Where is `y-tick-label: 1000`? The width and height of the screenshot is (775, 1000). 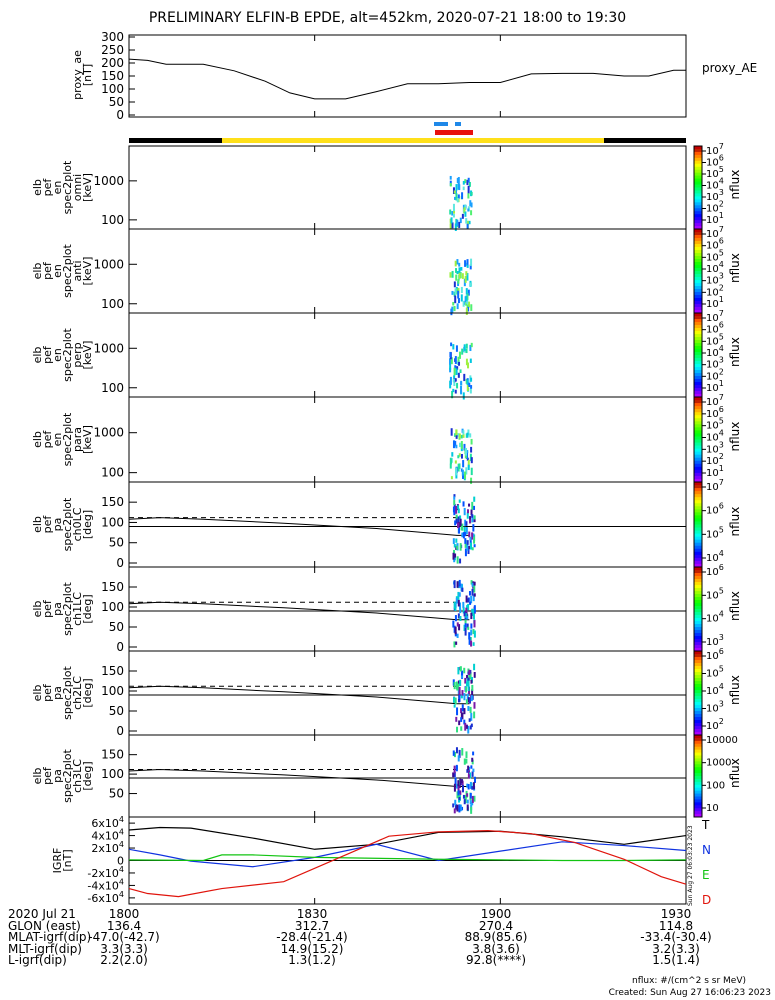
y-tick-label: 1000 is located at coordinates (108, 348).